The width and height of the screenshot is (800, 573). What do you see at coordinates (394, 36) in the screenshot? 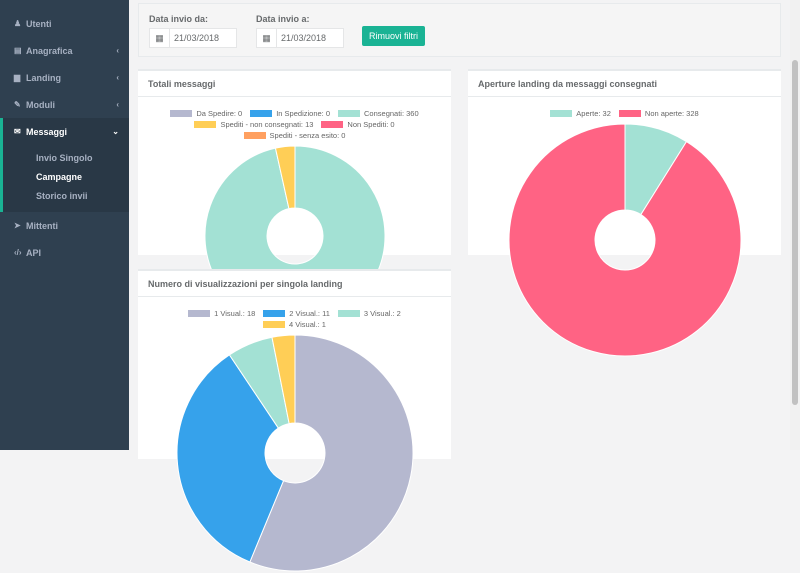
I see `remove-filters-button: Rimuovi filtri` at bounding box center [394, 36].